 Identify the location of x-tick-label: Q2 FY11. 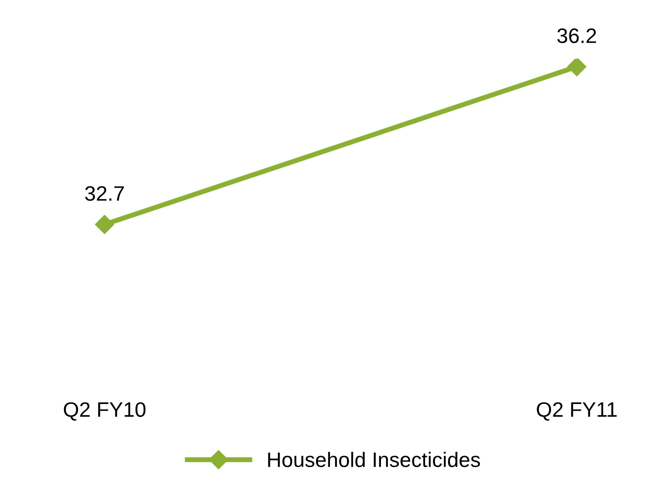
(576, 411).